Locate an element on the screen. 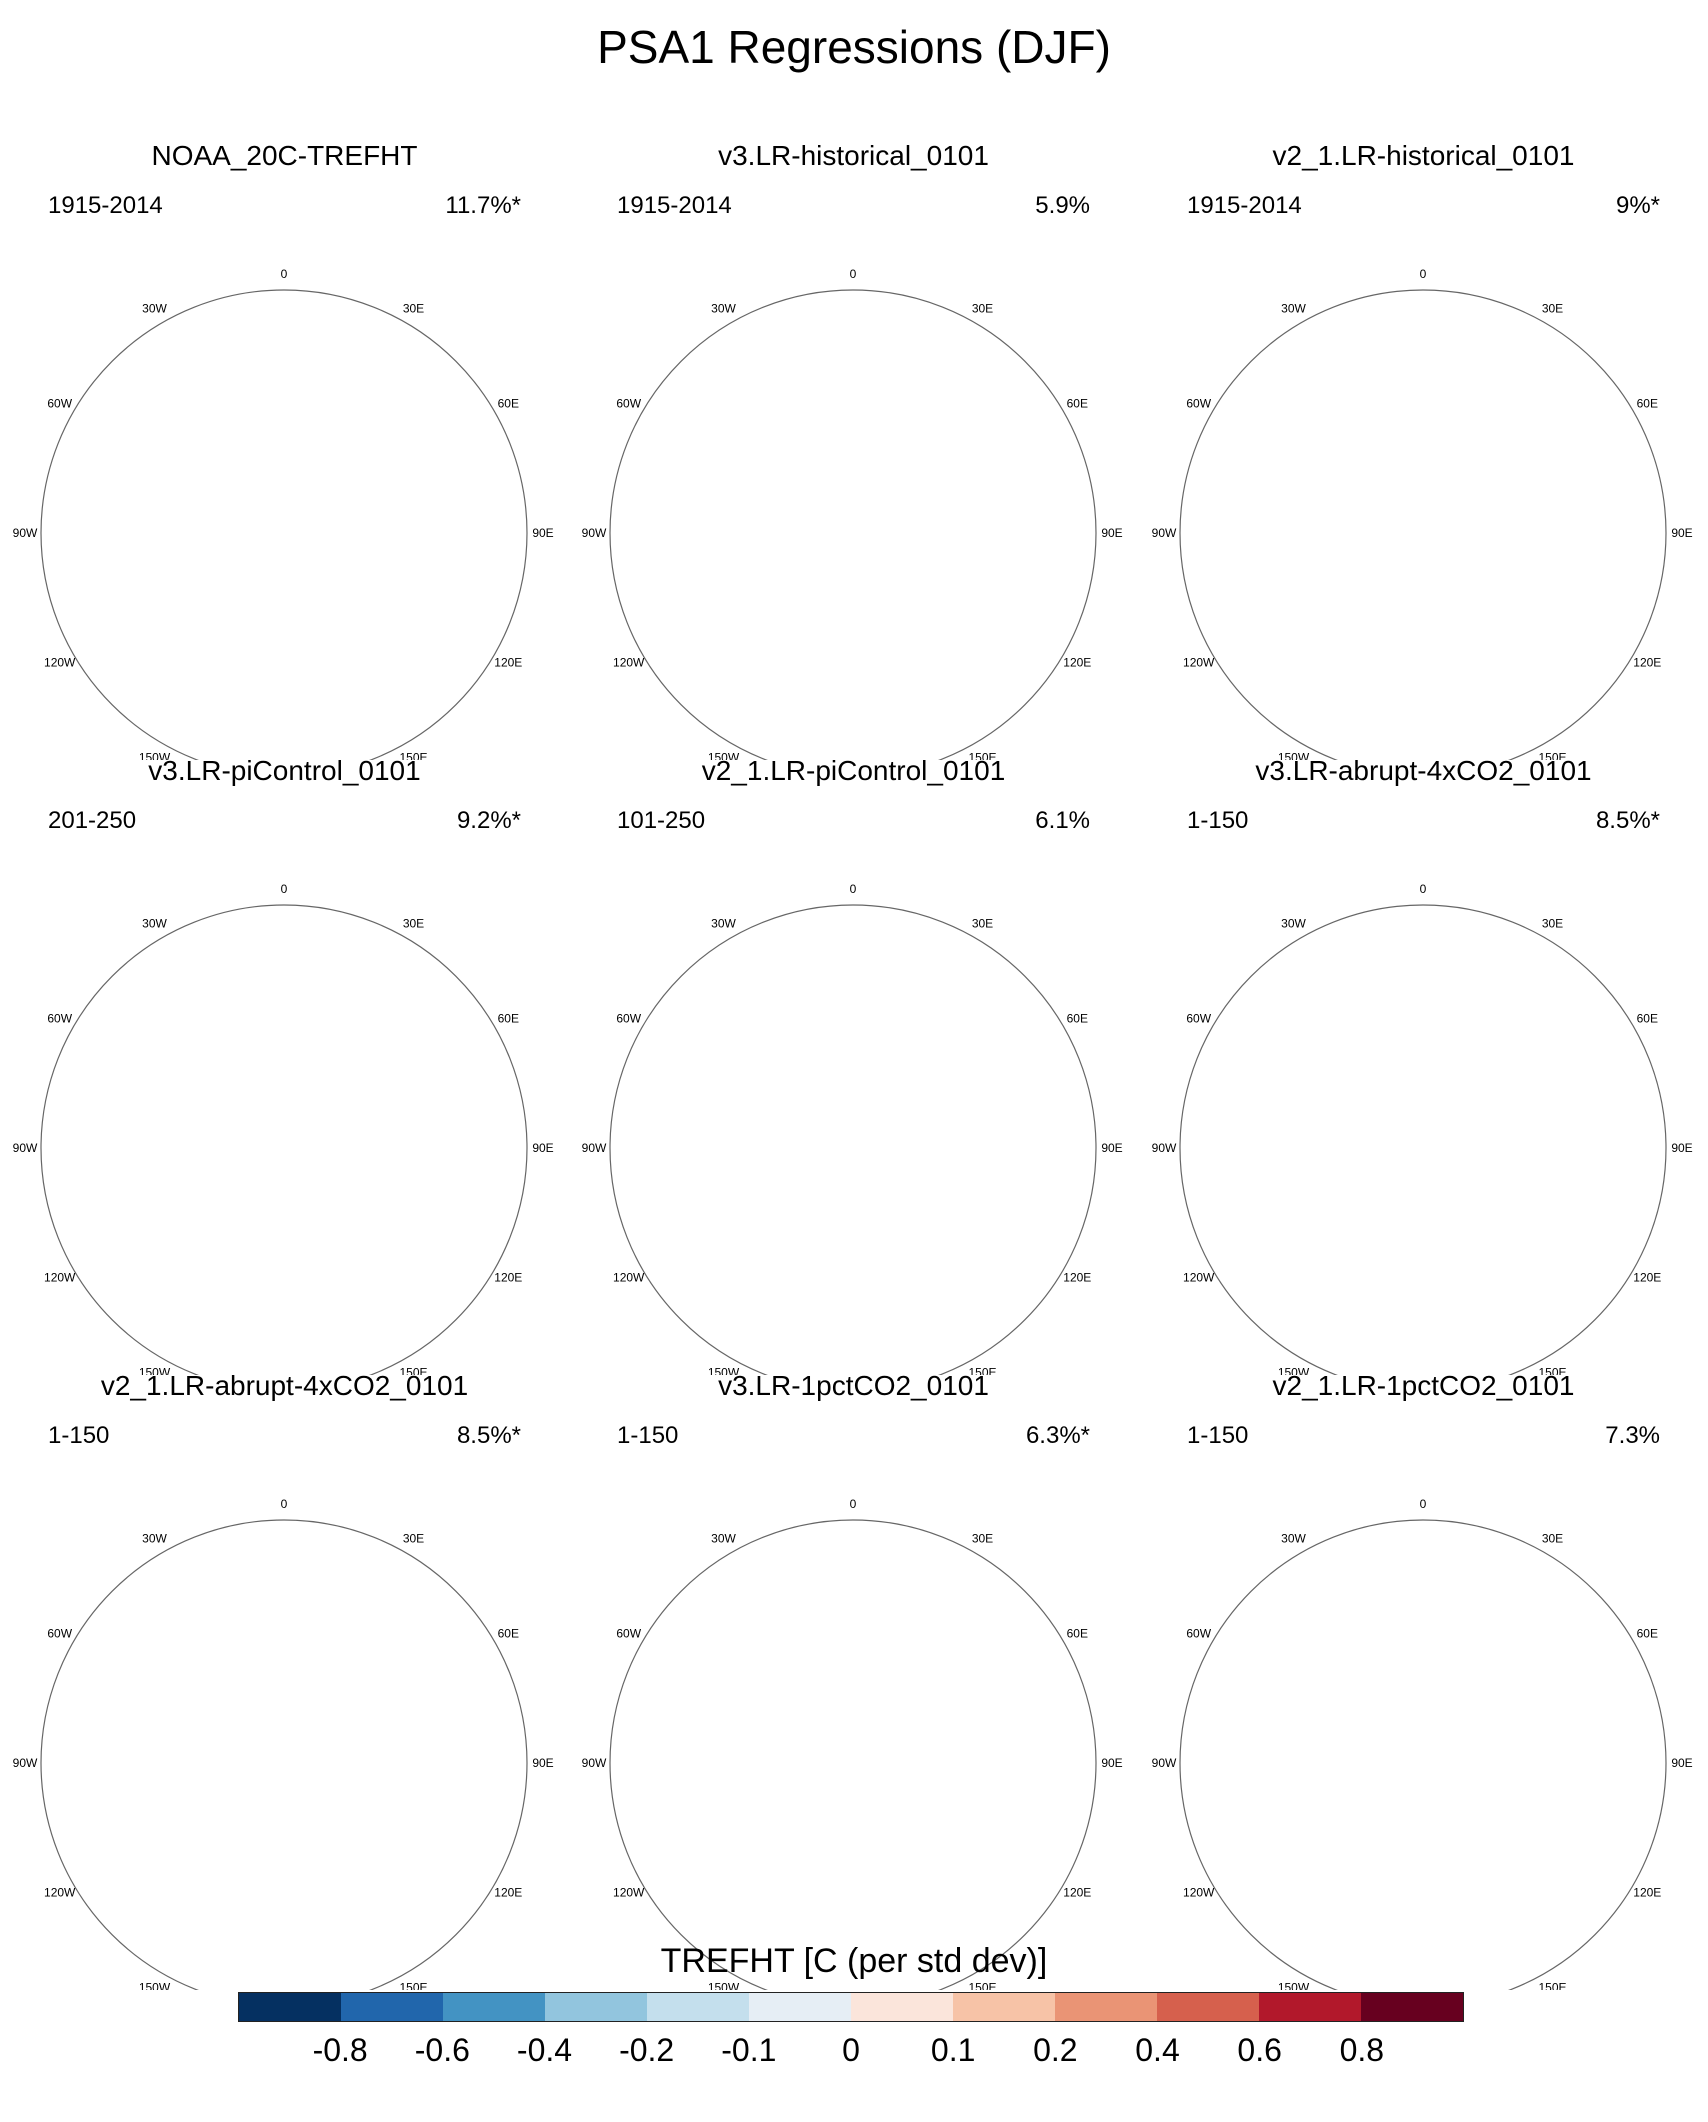  colorbar-tick-label: 0.2 is located at coordinates (1055, 2050).